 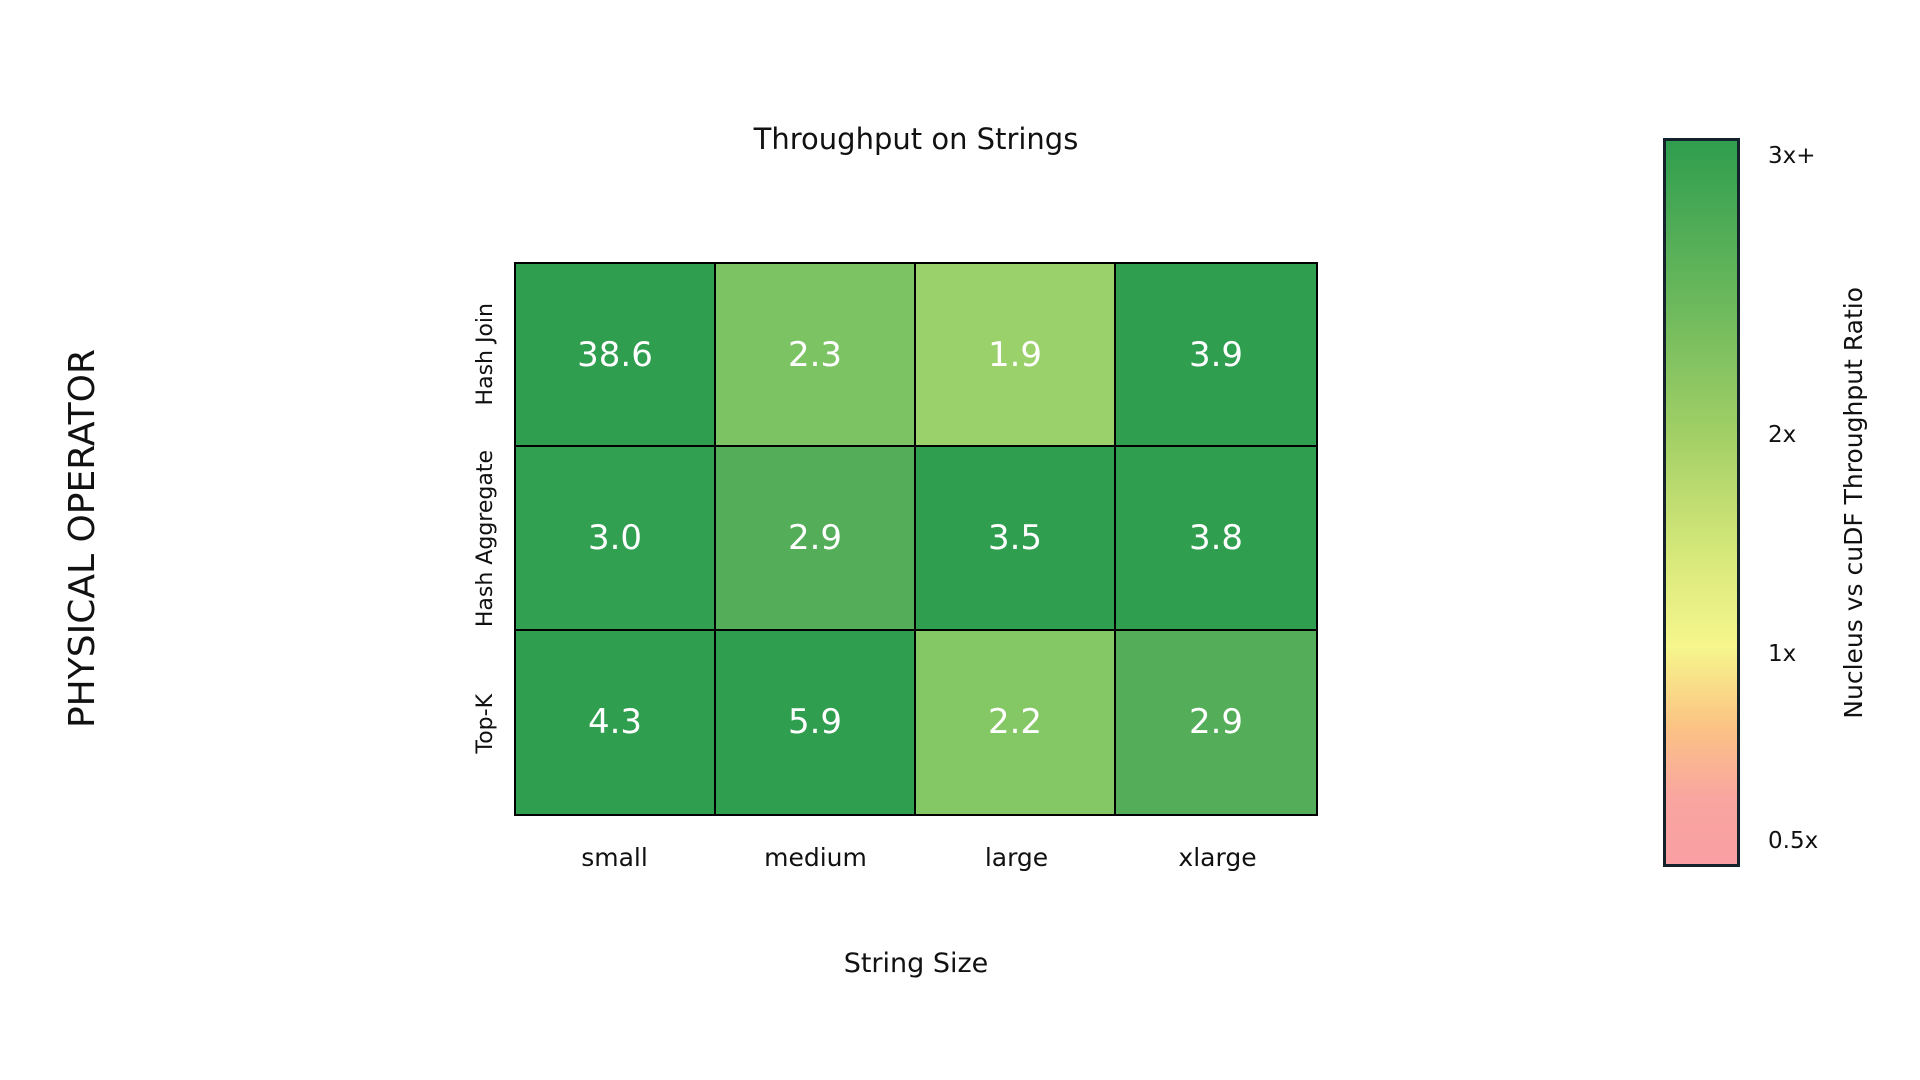 I want to click on colorbar-title: Nucleus vs cuDF Throughput Ratio, so click(x=1853, y=502).